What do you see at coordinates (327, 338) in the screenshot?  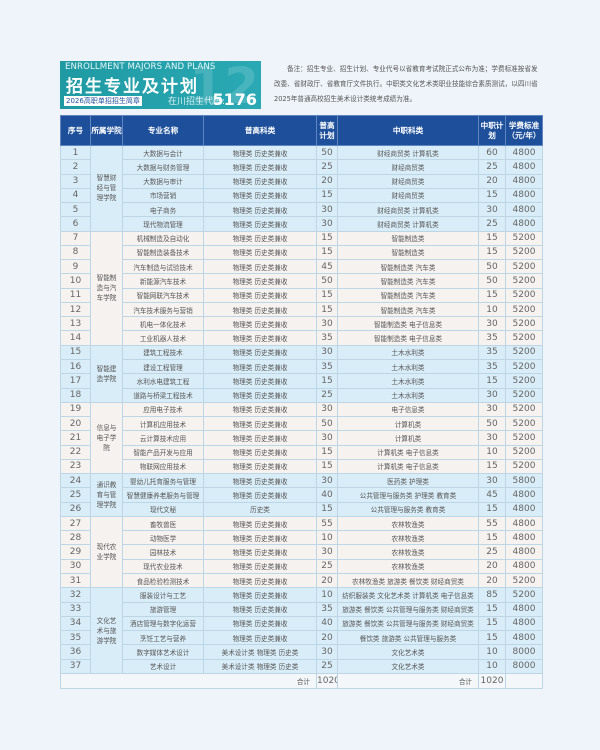 I see `cell-gaozhong-plan: 35` at bounding box center [327, 338].